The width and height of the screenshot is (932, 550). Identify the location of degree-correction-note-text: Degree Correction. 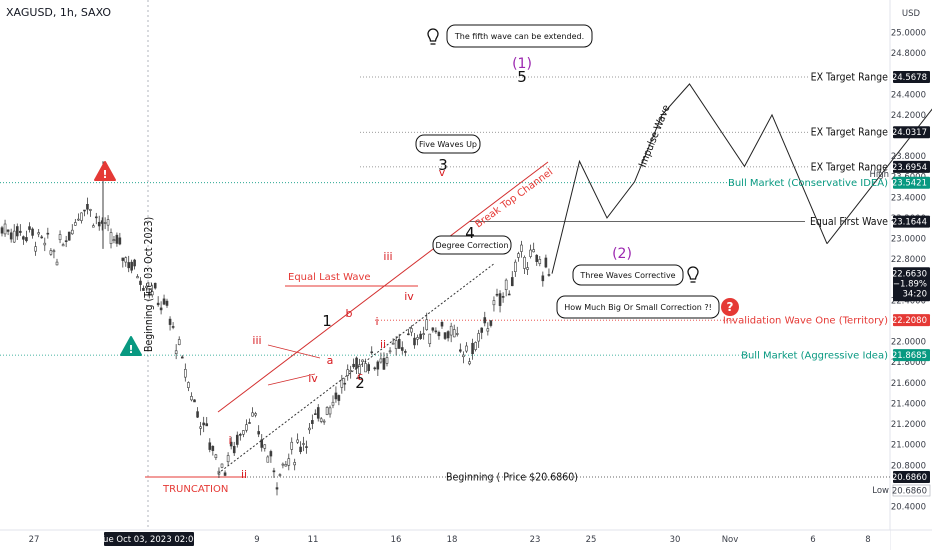
(471, 245).